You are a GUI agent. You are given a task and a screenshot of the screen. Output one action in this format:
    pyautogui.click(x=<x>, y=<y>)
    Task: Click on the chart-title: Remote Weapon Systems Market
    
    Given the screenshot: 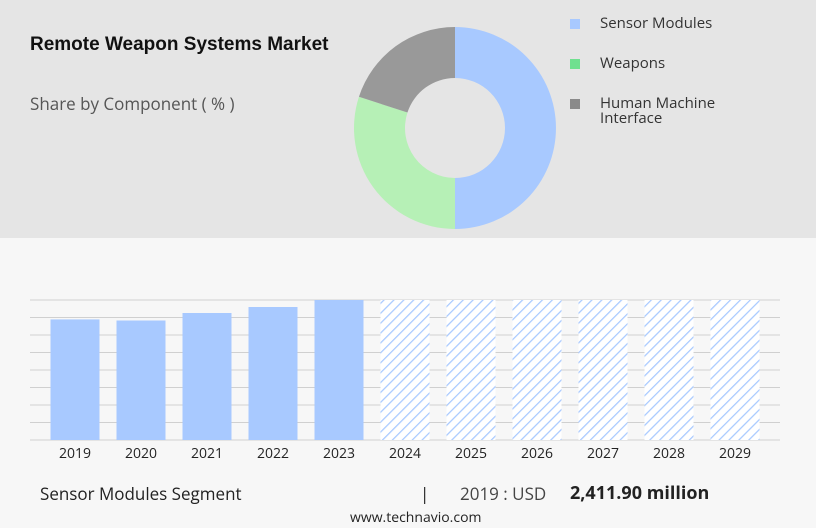 What is the action you would take?
    pyautogui.click(x=179, y=44)
    